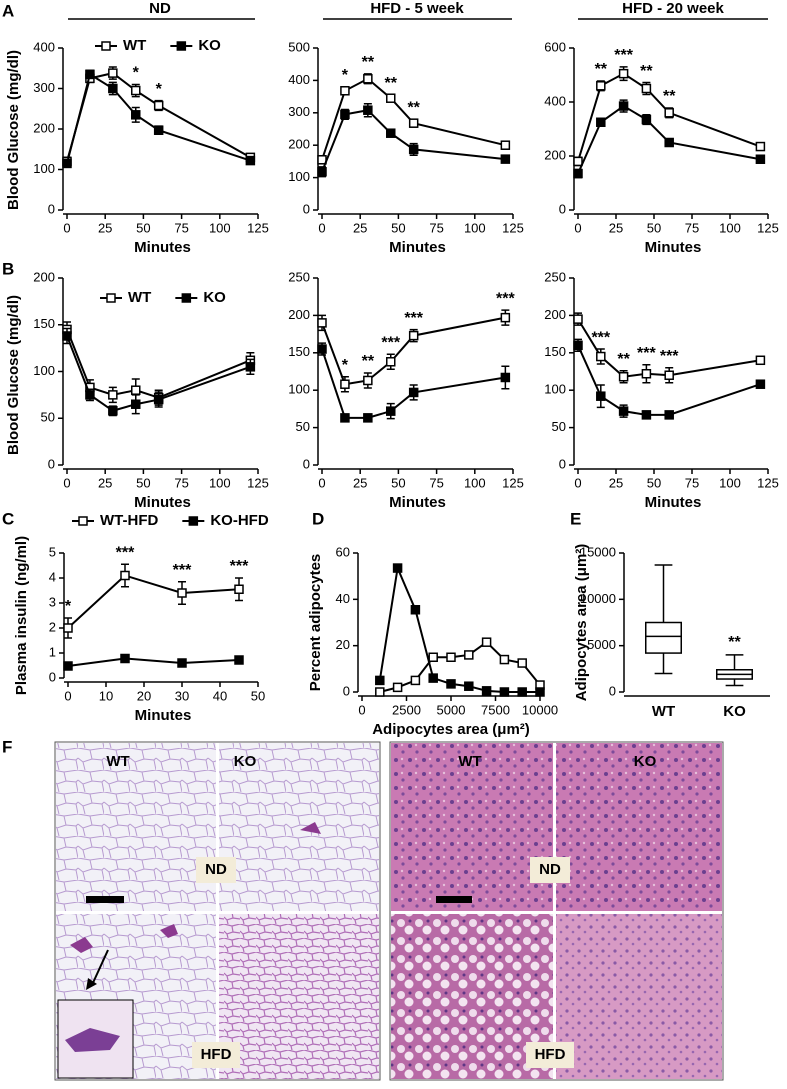  What do you see at coordinates (598, 551) in the screenshot?
I see `y-tick-label: 15000` at bounding box center [598, 551].